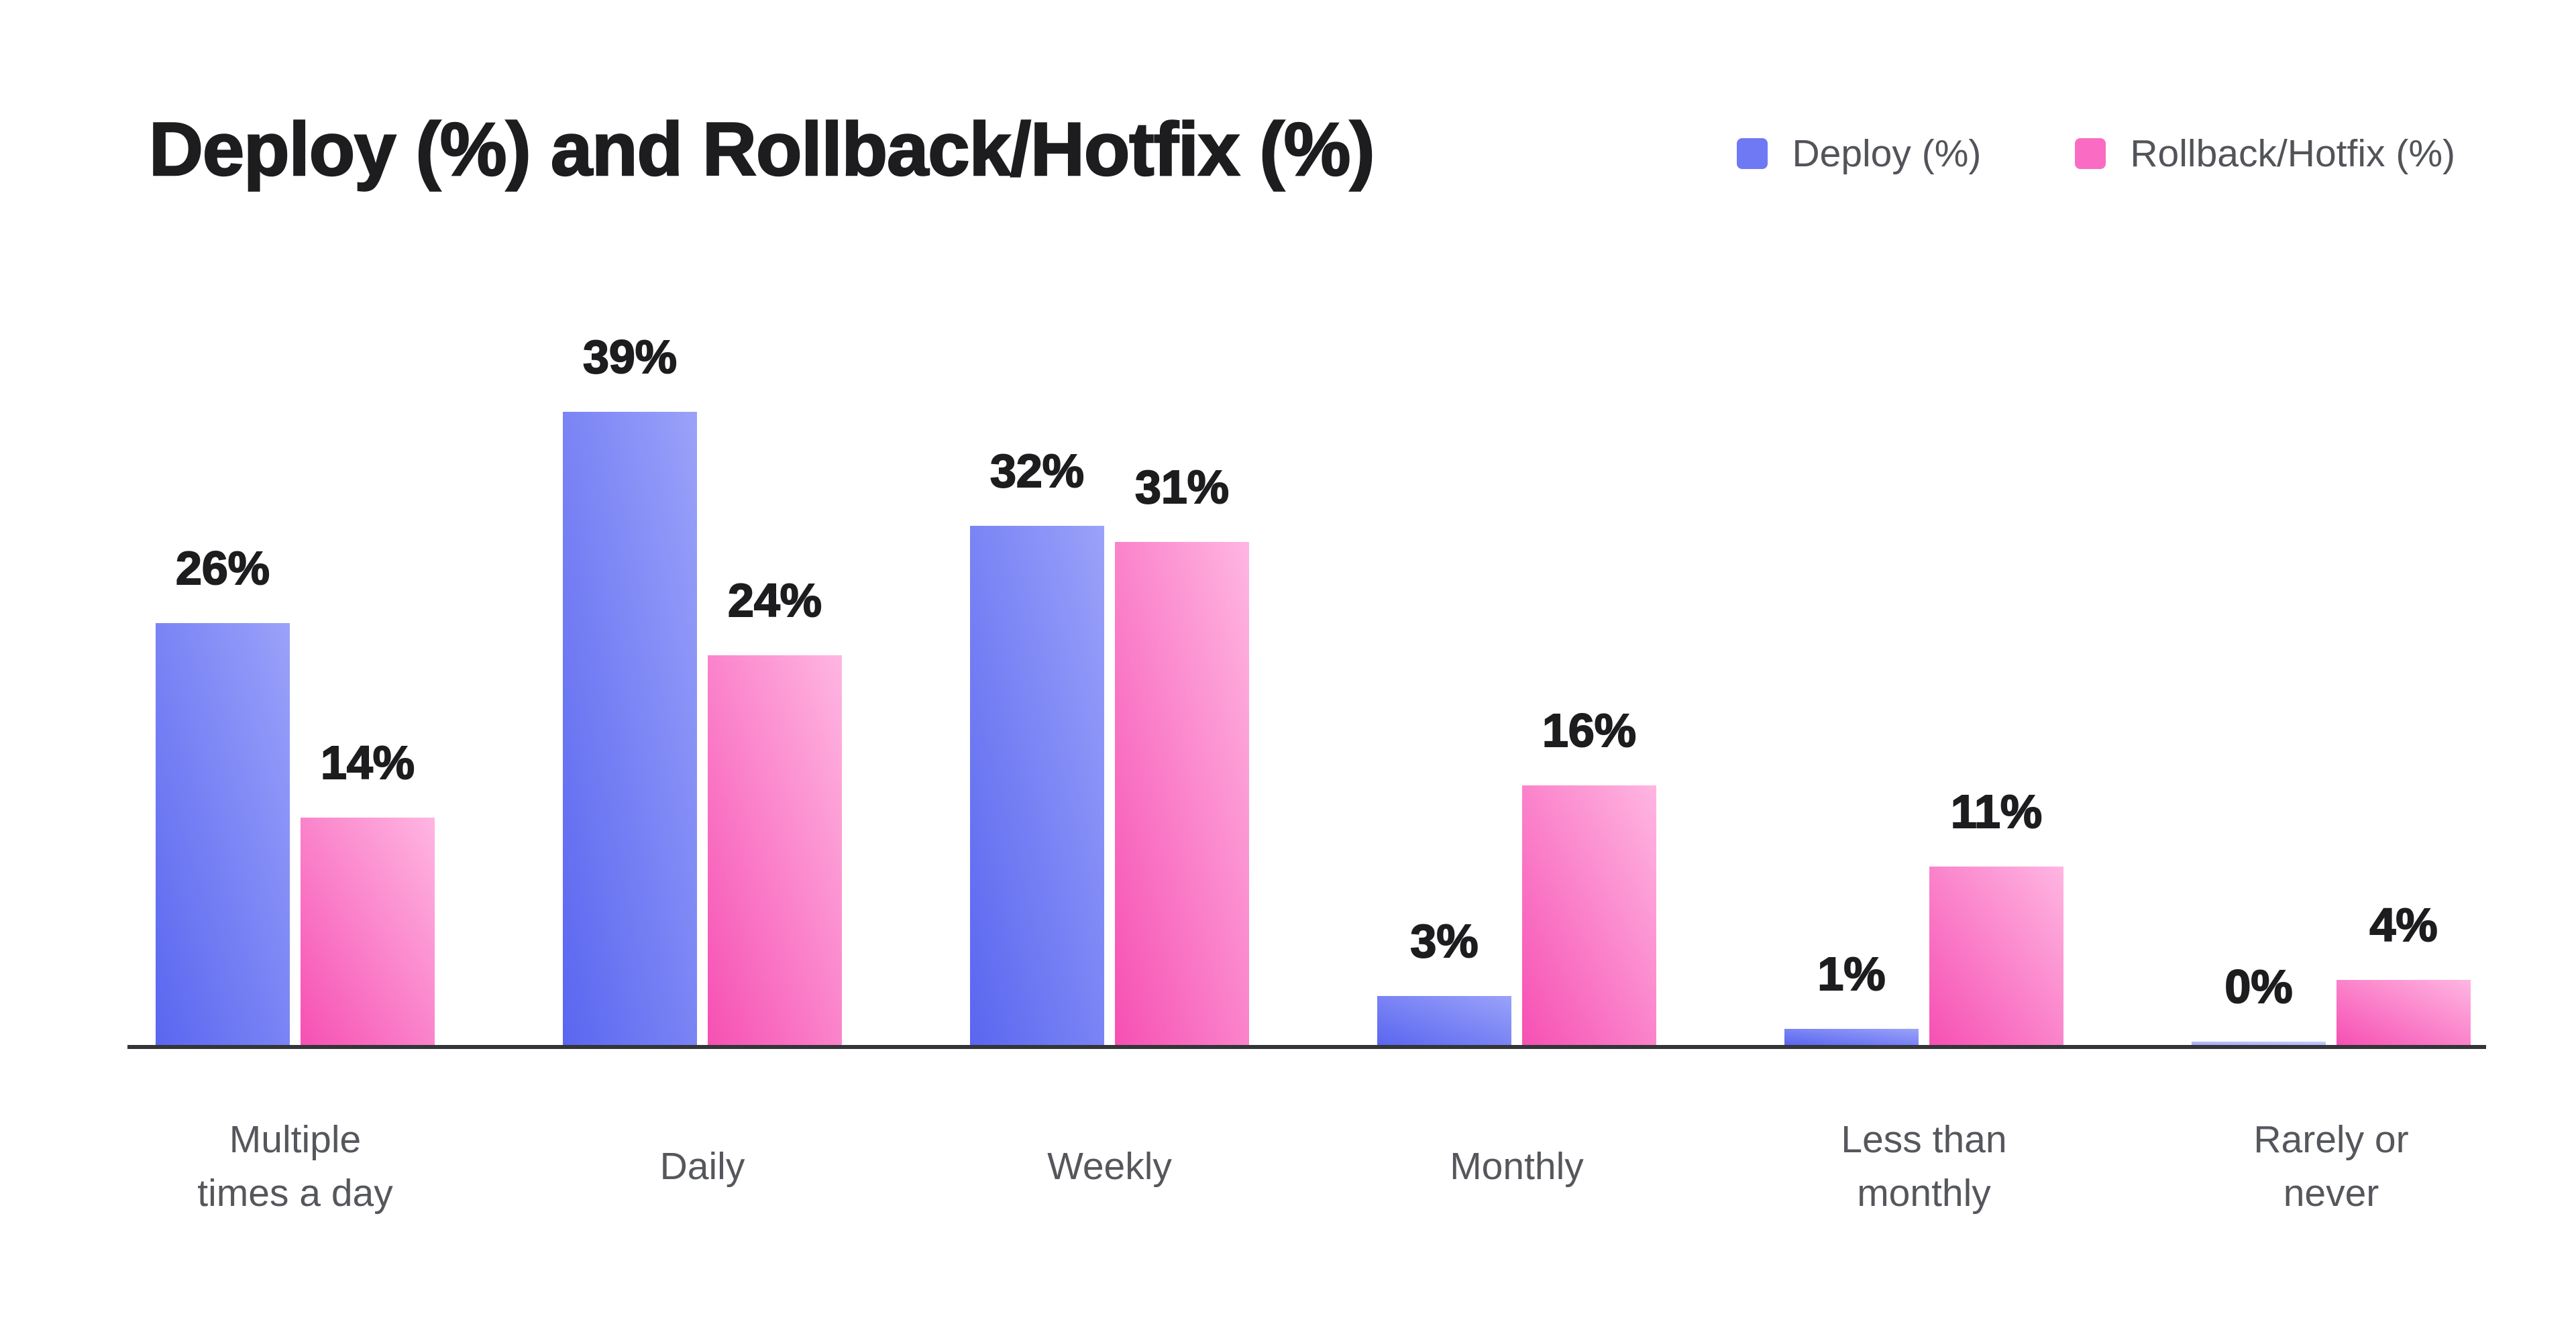 The image size is (2576, 1328). I want to click on value-label: 14%, so click(367, 763).